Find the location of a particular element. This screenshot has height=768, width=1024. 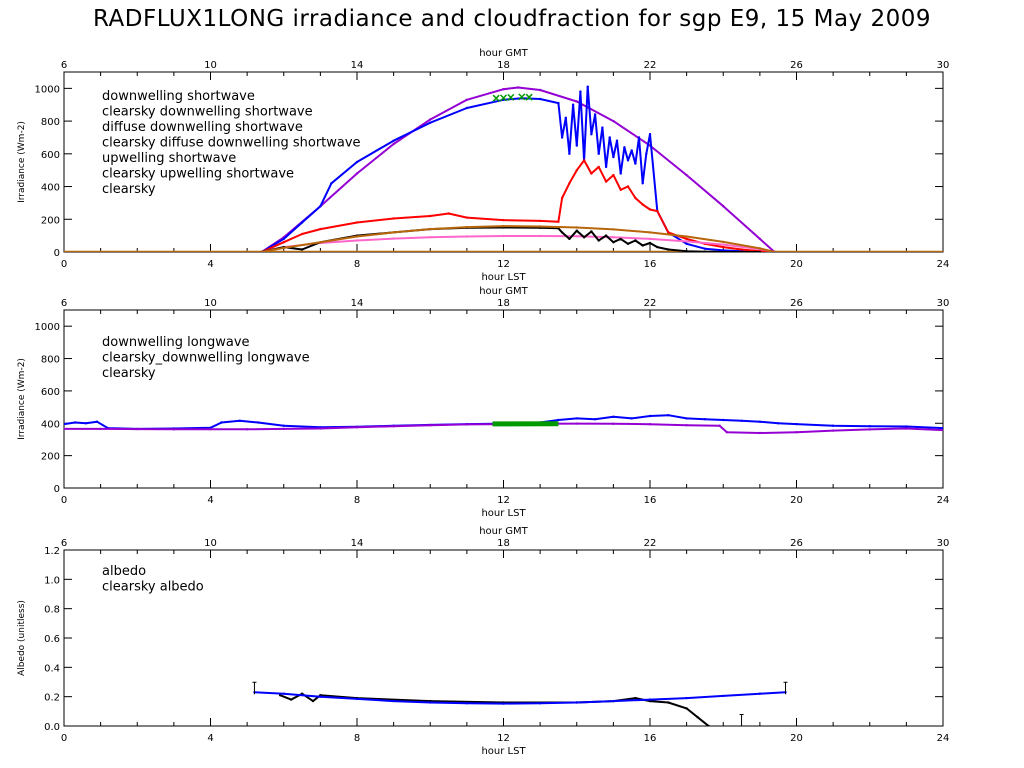

legend-entry: clearsky albedo is located at coordinates (153, 587).